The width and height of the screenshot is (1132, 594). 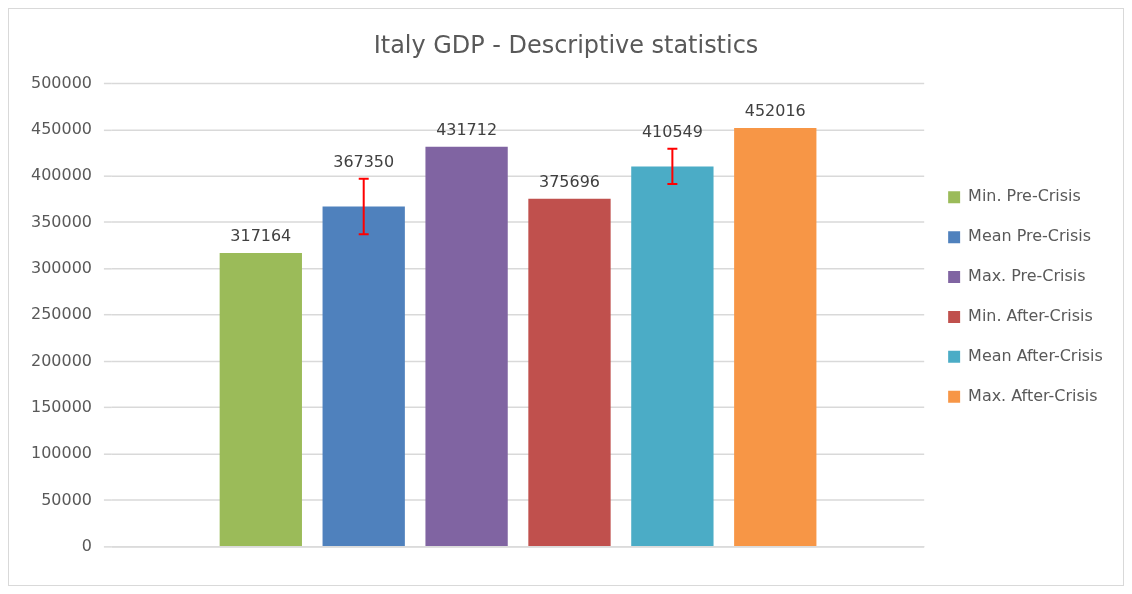 I want to click on legend-label: Max. After-Crisis, so click(x=1033, y=395).